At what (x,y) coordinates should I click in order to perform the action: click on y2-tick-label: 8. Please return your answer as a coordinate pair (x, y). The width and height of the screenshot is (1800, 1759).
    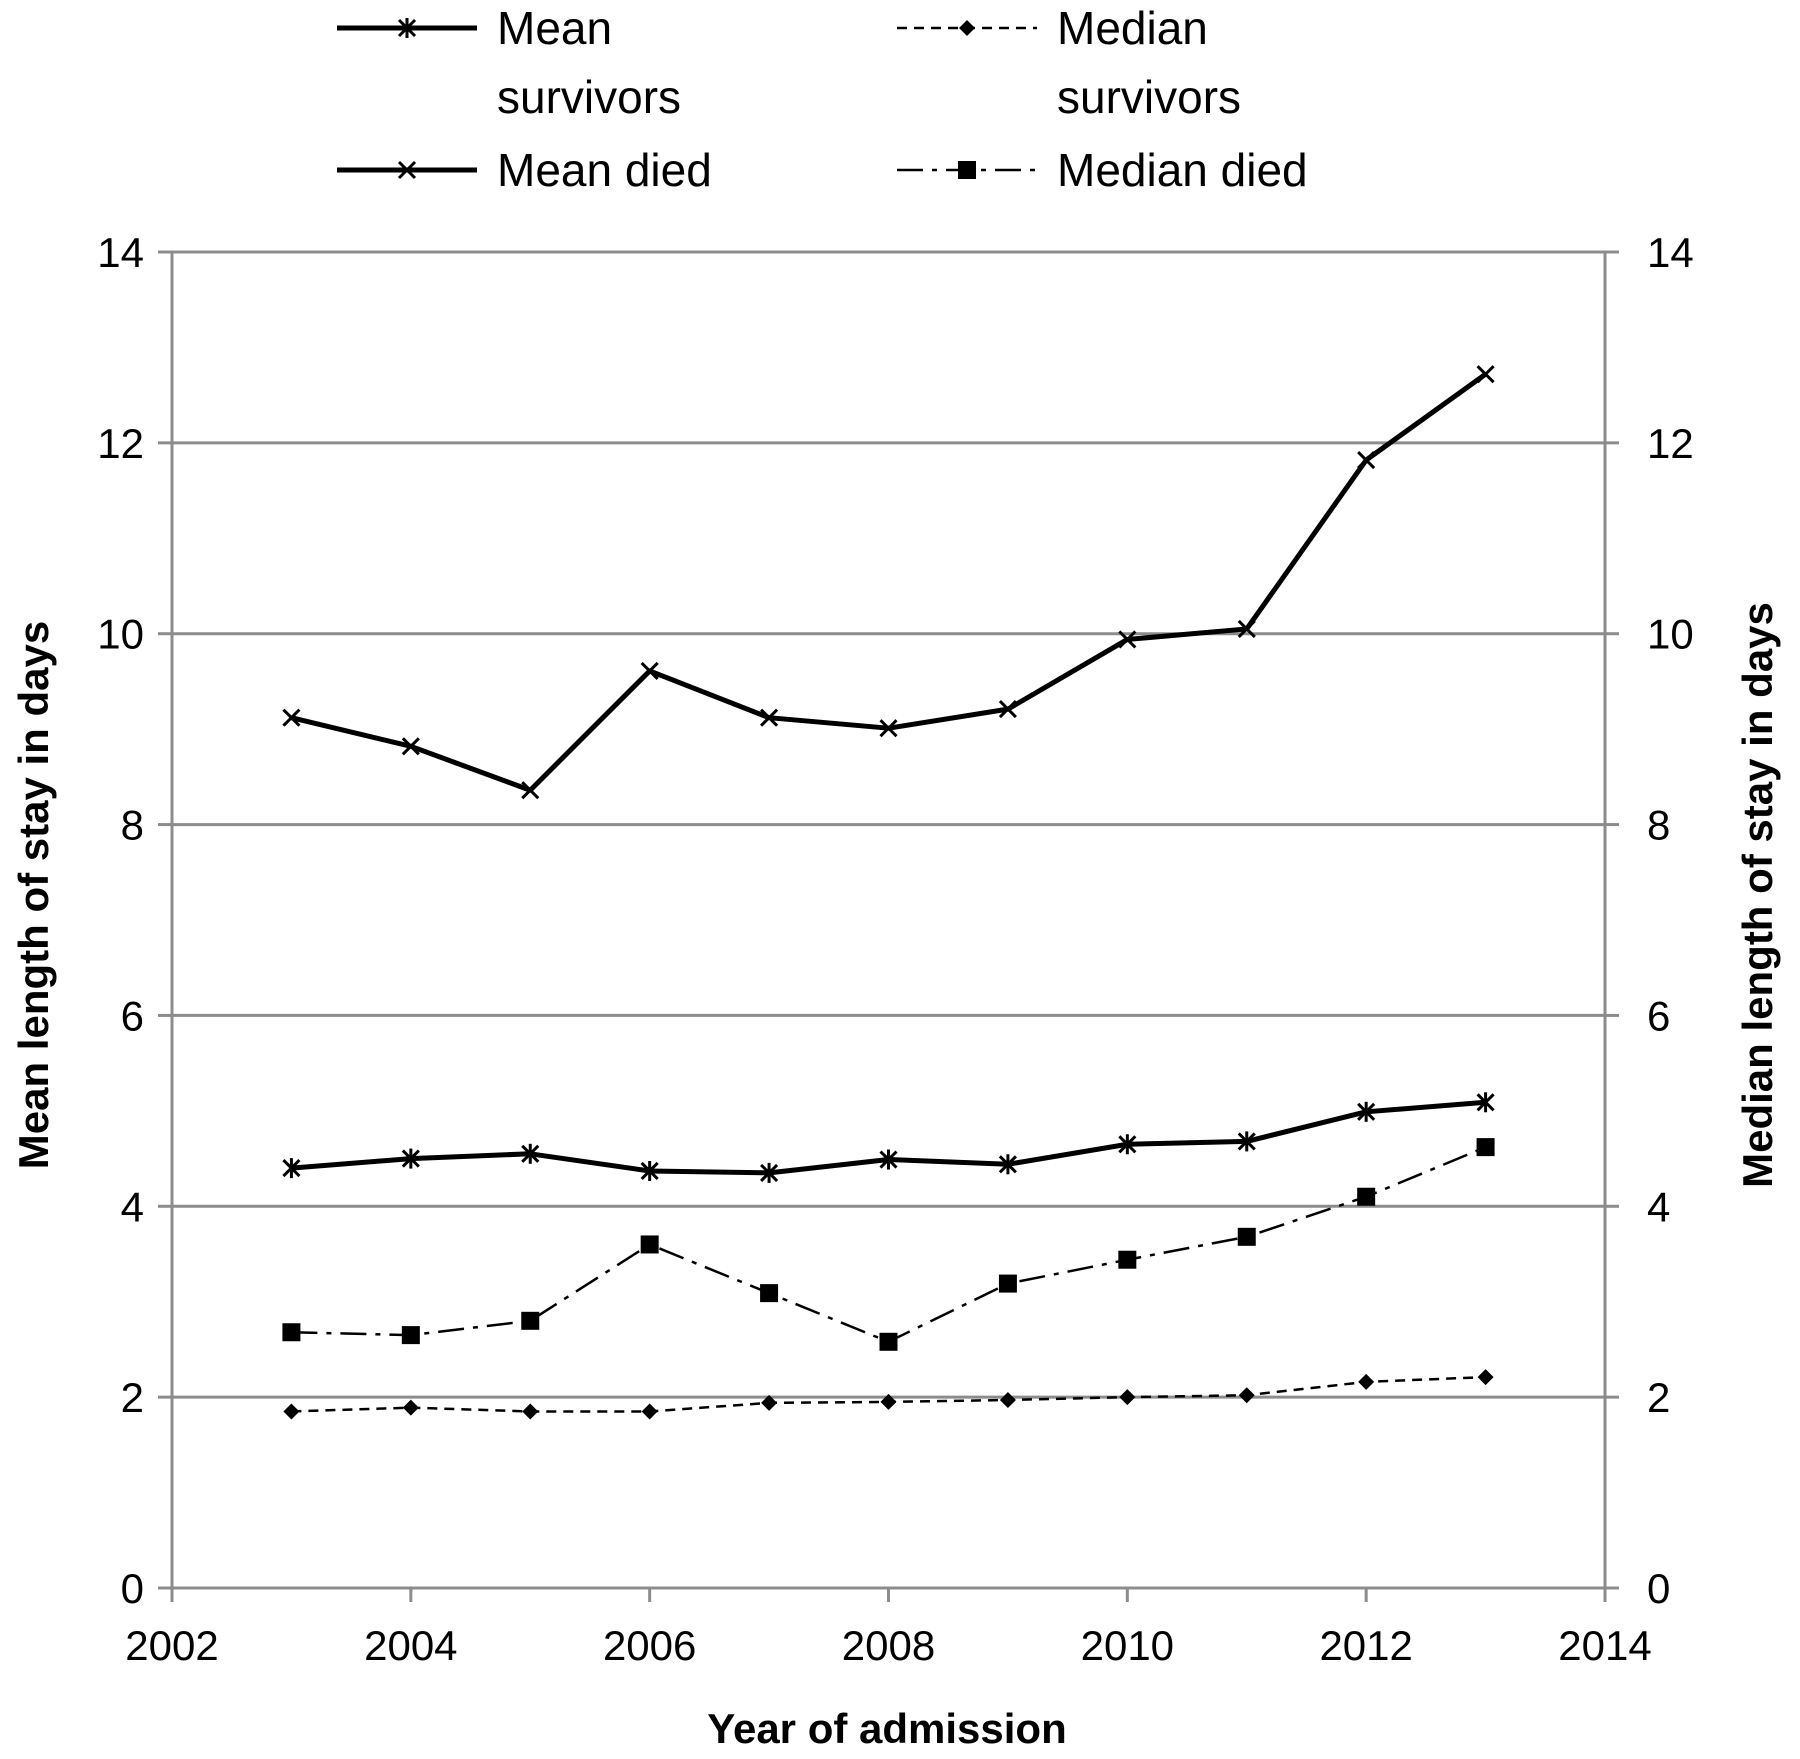
    Looking at the image, I should click on (1658, 825).